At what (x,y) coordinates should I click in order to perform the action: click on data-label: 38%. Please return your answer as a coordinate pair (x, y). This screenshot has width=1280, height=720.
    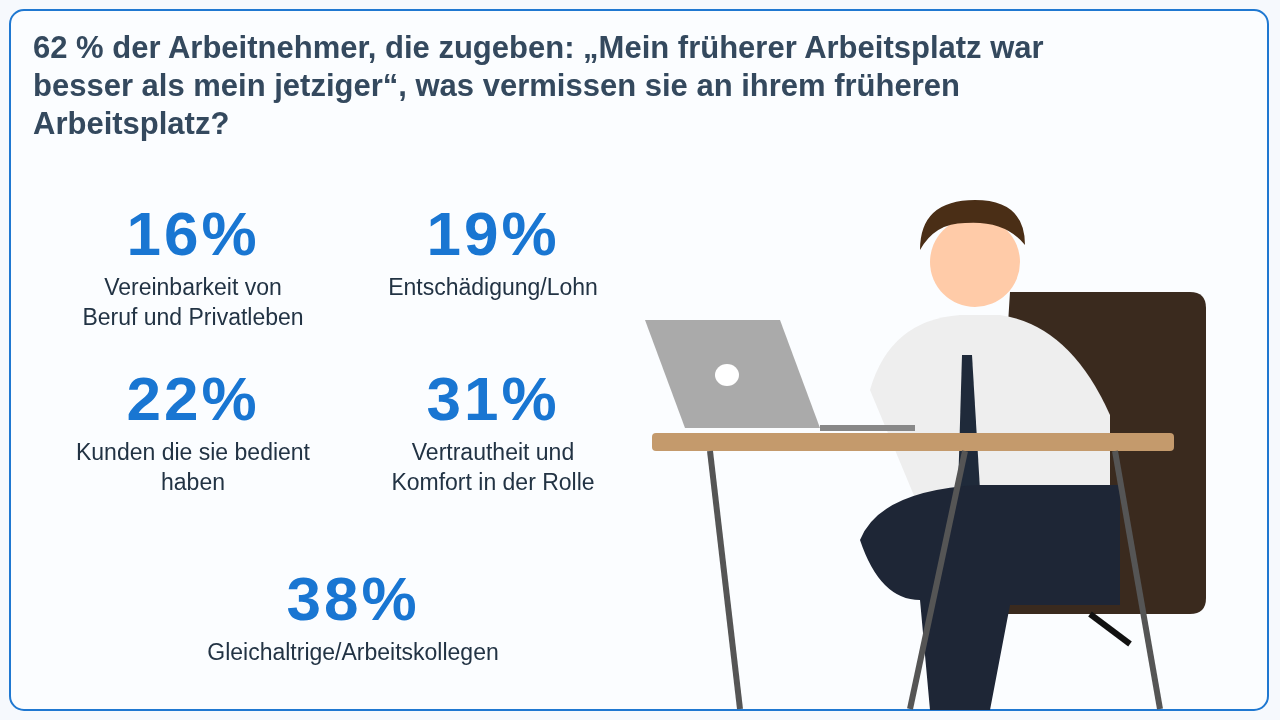
    Looking at the image, I should click on (353, 598).